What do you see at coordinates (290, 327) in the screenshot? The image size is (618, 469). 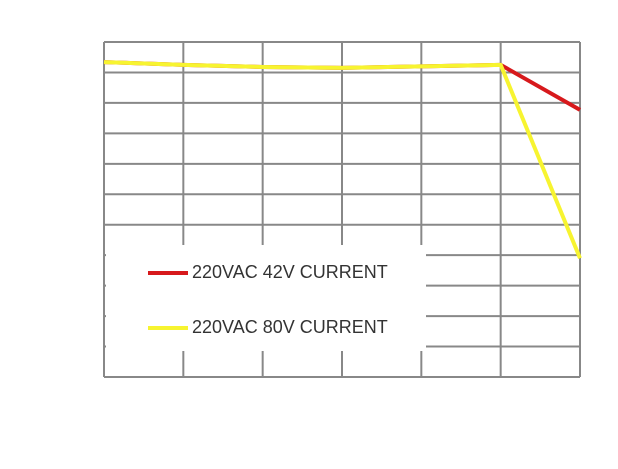 I see `legend-label: 220VAC 80V CURRENT` at bounding box center [290, 327].